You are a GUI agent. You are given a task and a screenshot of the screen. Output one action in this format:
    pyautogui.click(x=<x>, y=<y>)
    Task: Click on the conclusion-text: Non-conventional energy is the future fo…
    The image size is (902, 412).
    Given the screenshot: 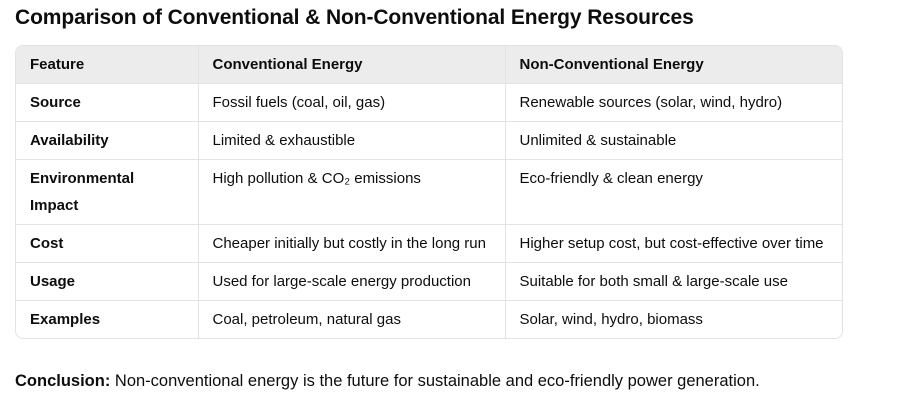 What is the action you would take?
    pyautogui.click(x=435, y=381)
    